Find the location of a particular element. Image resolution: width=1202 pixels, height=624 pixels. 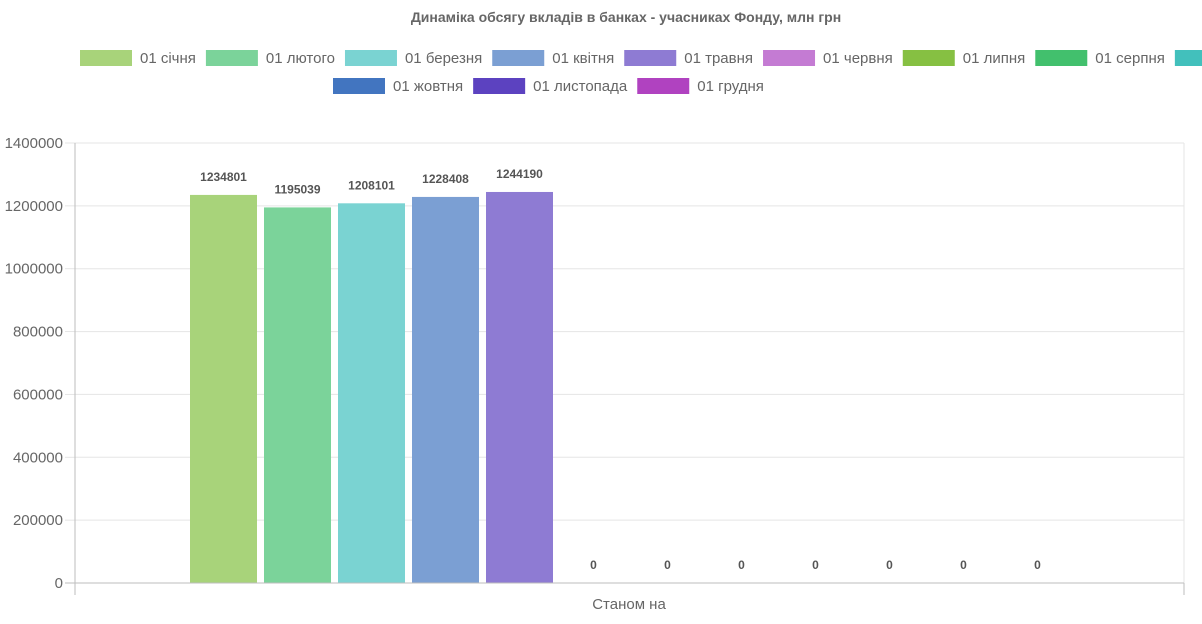

legend-item: 01 грудня is located at coordinates (700, 86).